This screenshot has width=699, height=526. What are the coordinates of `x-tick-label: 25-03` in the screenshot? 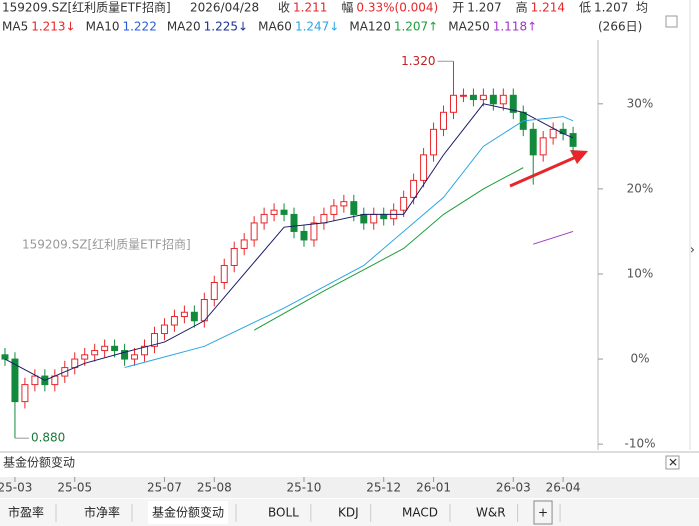 It's located at (16, 488).